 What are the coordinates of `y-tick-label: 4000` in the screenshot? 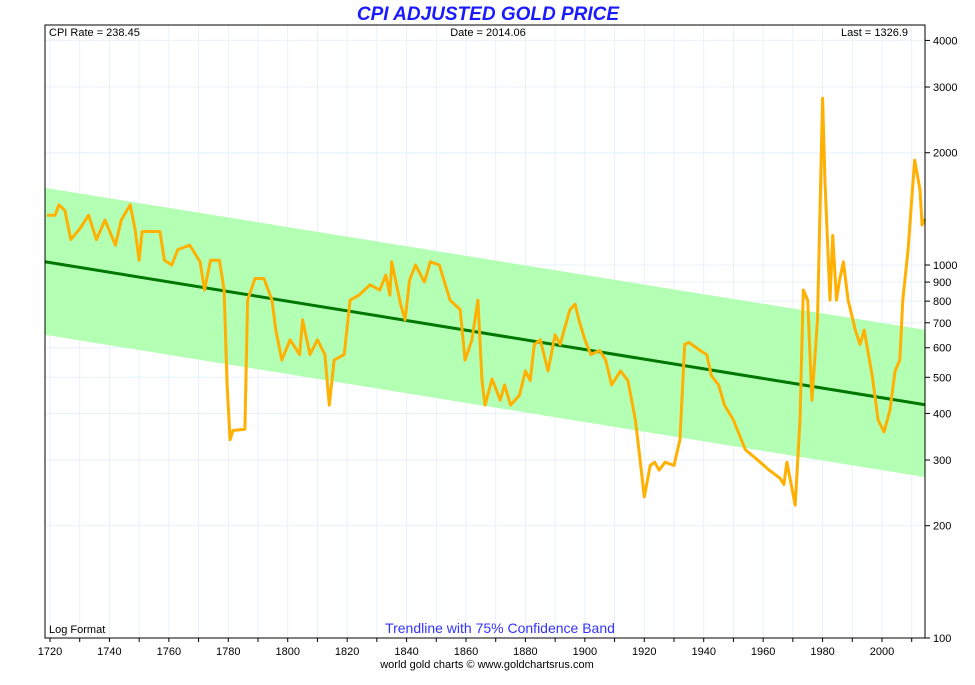 It's located at (945, 41).